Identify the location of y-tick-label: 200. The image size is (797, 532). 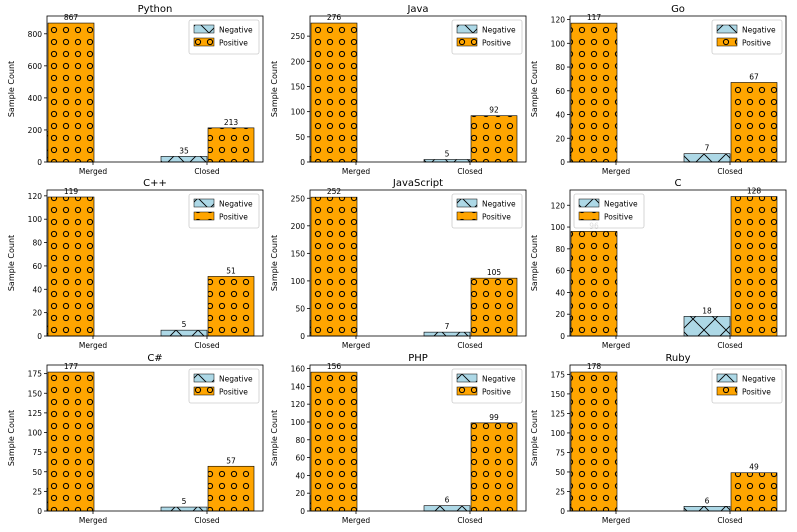
(298, 61).